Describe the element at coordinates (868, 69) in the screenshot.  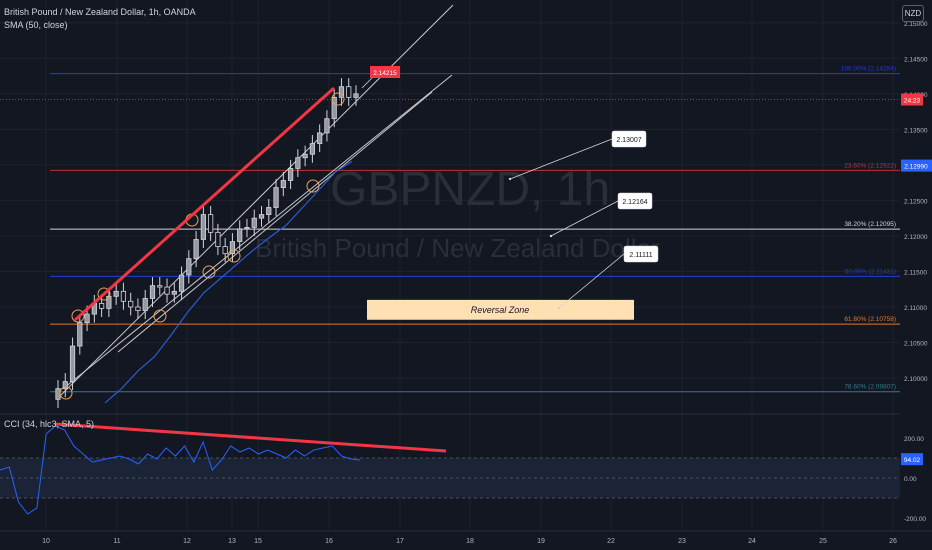
I see `fib-label: 100.00% (2.14284)` at that location.